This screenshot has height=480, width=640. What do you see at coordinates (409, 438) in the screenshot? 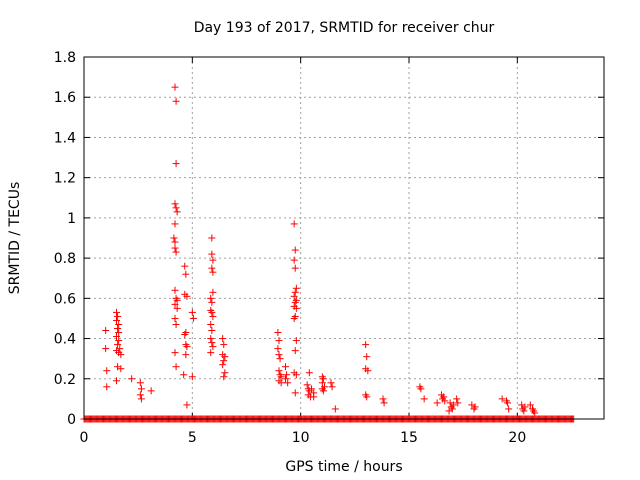
I see `x-tick-label: 15` at bounding box center [409, 438].